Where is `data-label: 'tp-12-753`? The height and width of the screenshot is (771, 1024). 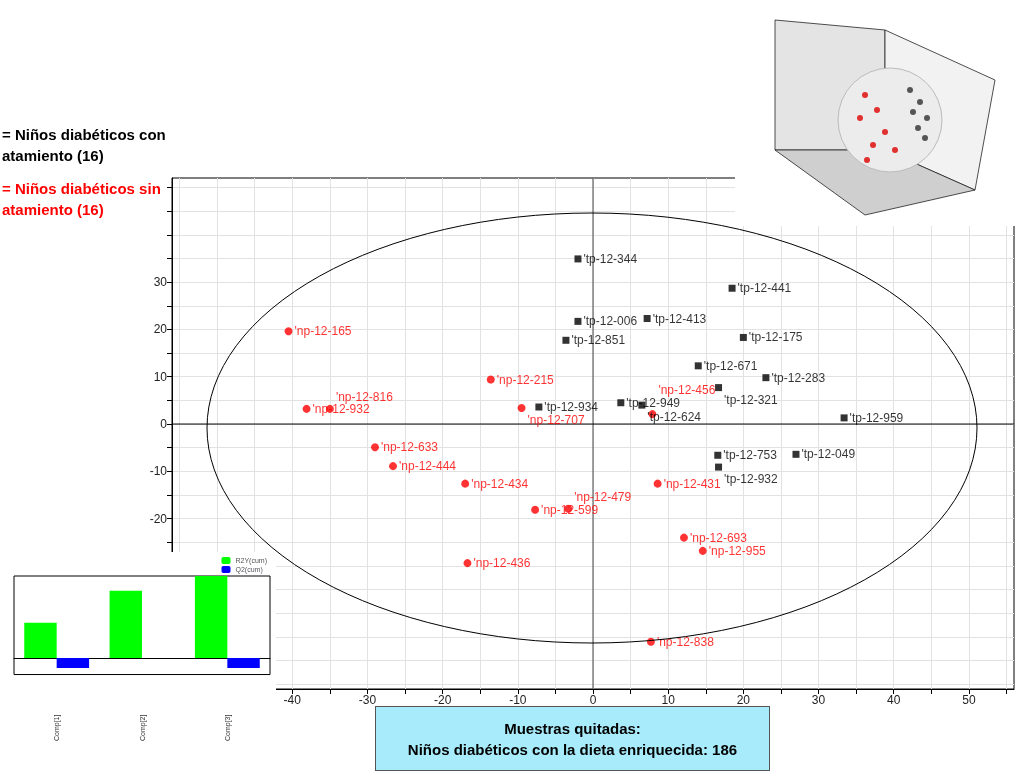
data-label: 'tp-12-753 is located at coordinates (750, 455).